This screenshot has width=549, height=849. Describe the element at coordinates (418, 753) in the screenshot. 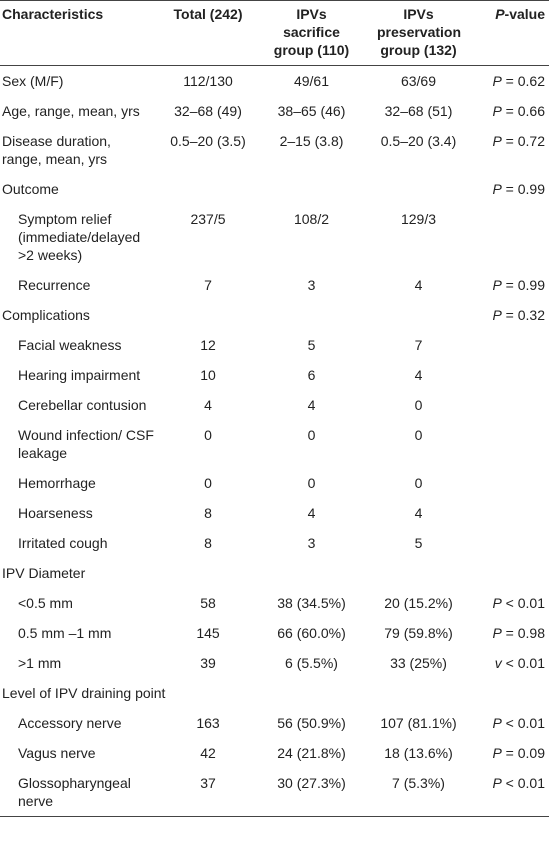

I see `table-cell: 18 (13.6%)` at that location.